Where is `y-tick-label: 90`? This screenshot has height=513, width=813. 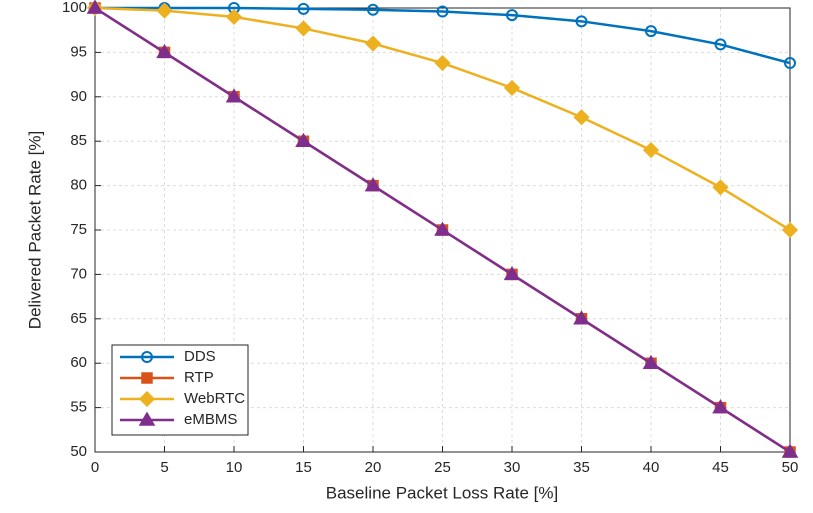 y-tick-label: 90 is located at coordinates (78, 96).